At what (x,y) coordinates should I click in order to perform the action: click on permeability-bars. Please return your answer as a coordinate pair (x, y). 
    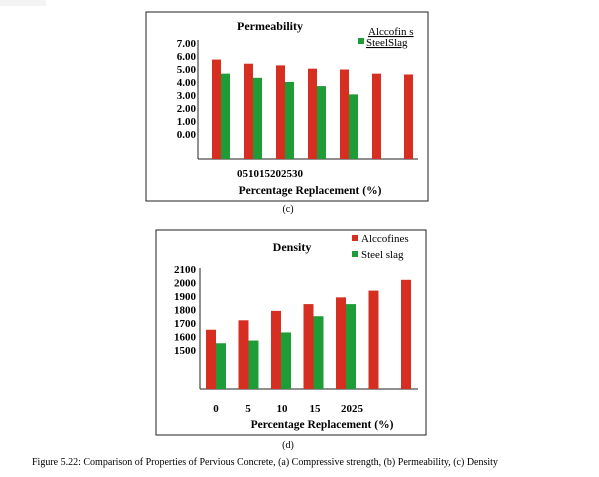
    Looking at the image, I should click on (312, 109).